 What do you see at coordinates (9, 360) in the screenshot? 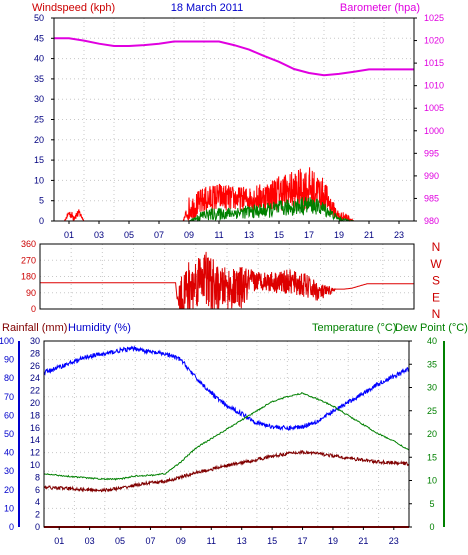
I see `humidity-tick-label: 90` at bounding box center [9, 360].